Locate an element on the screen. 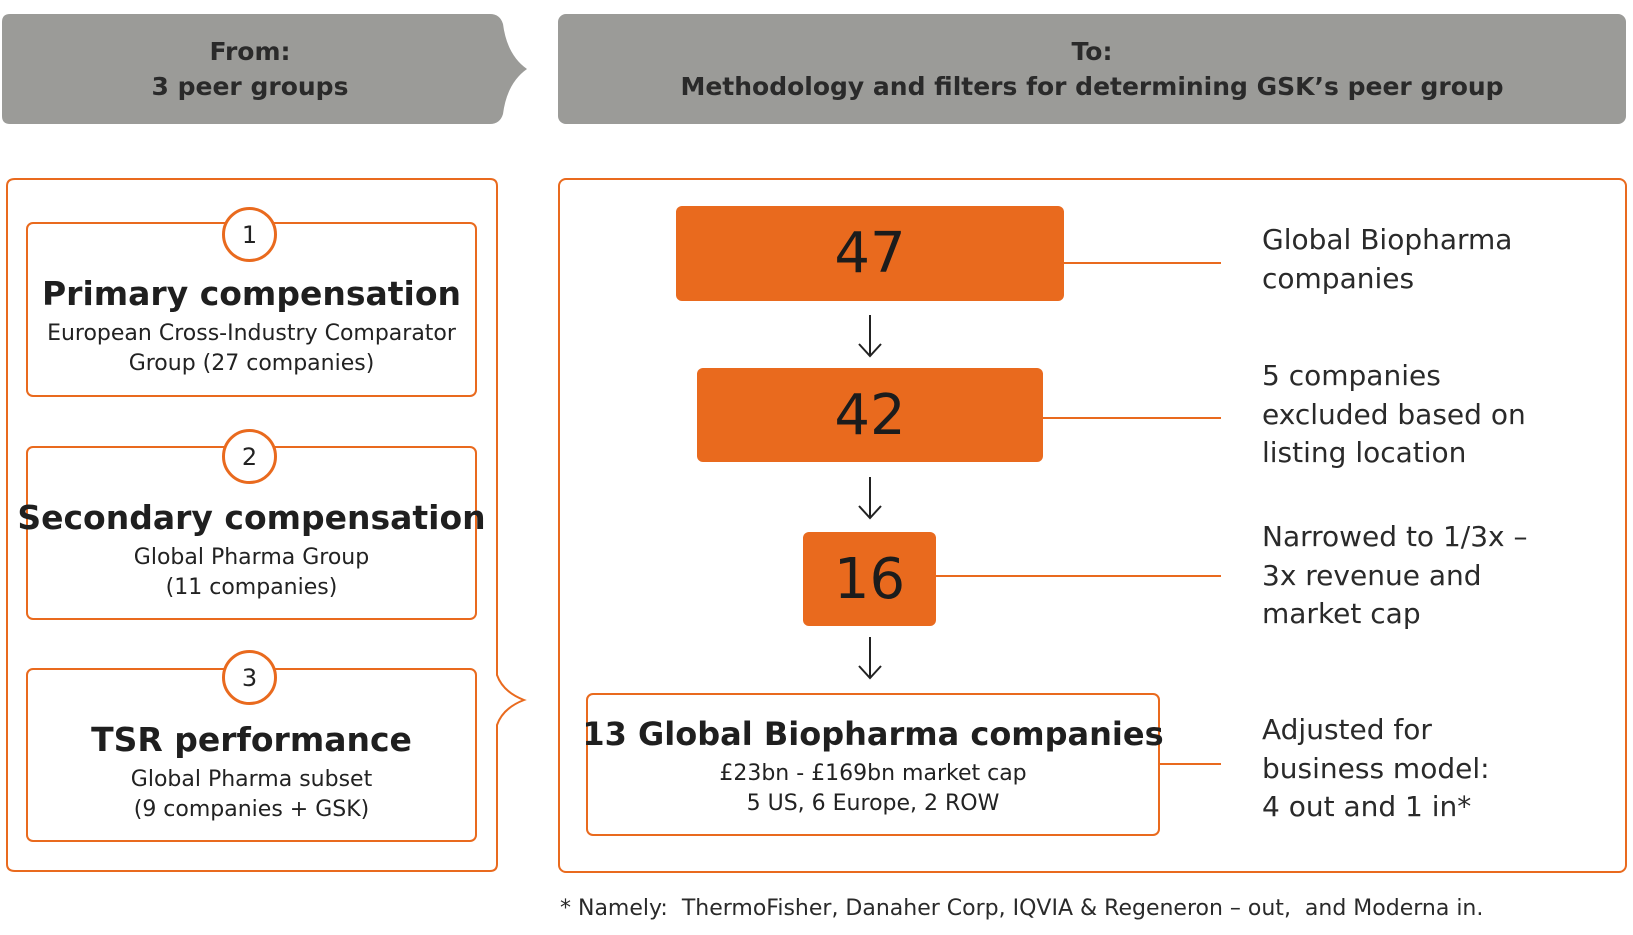 This screenshot has height=935, width=1633. peer-group-title: Secondary compensation is located at coordinates (251, 517).